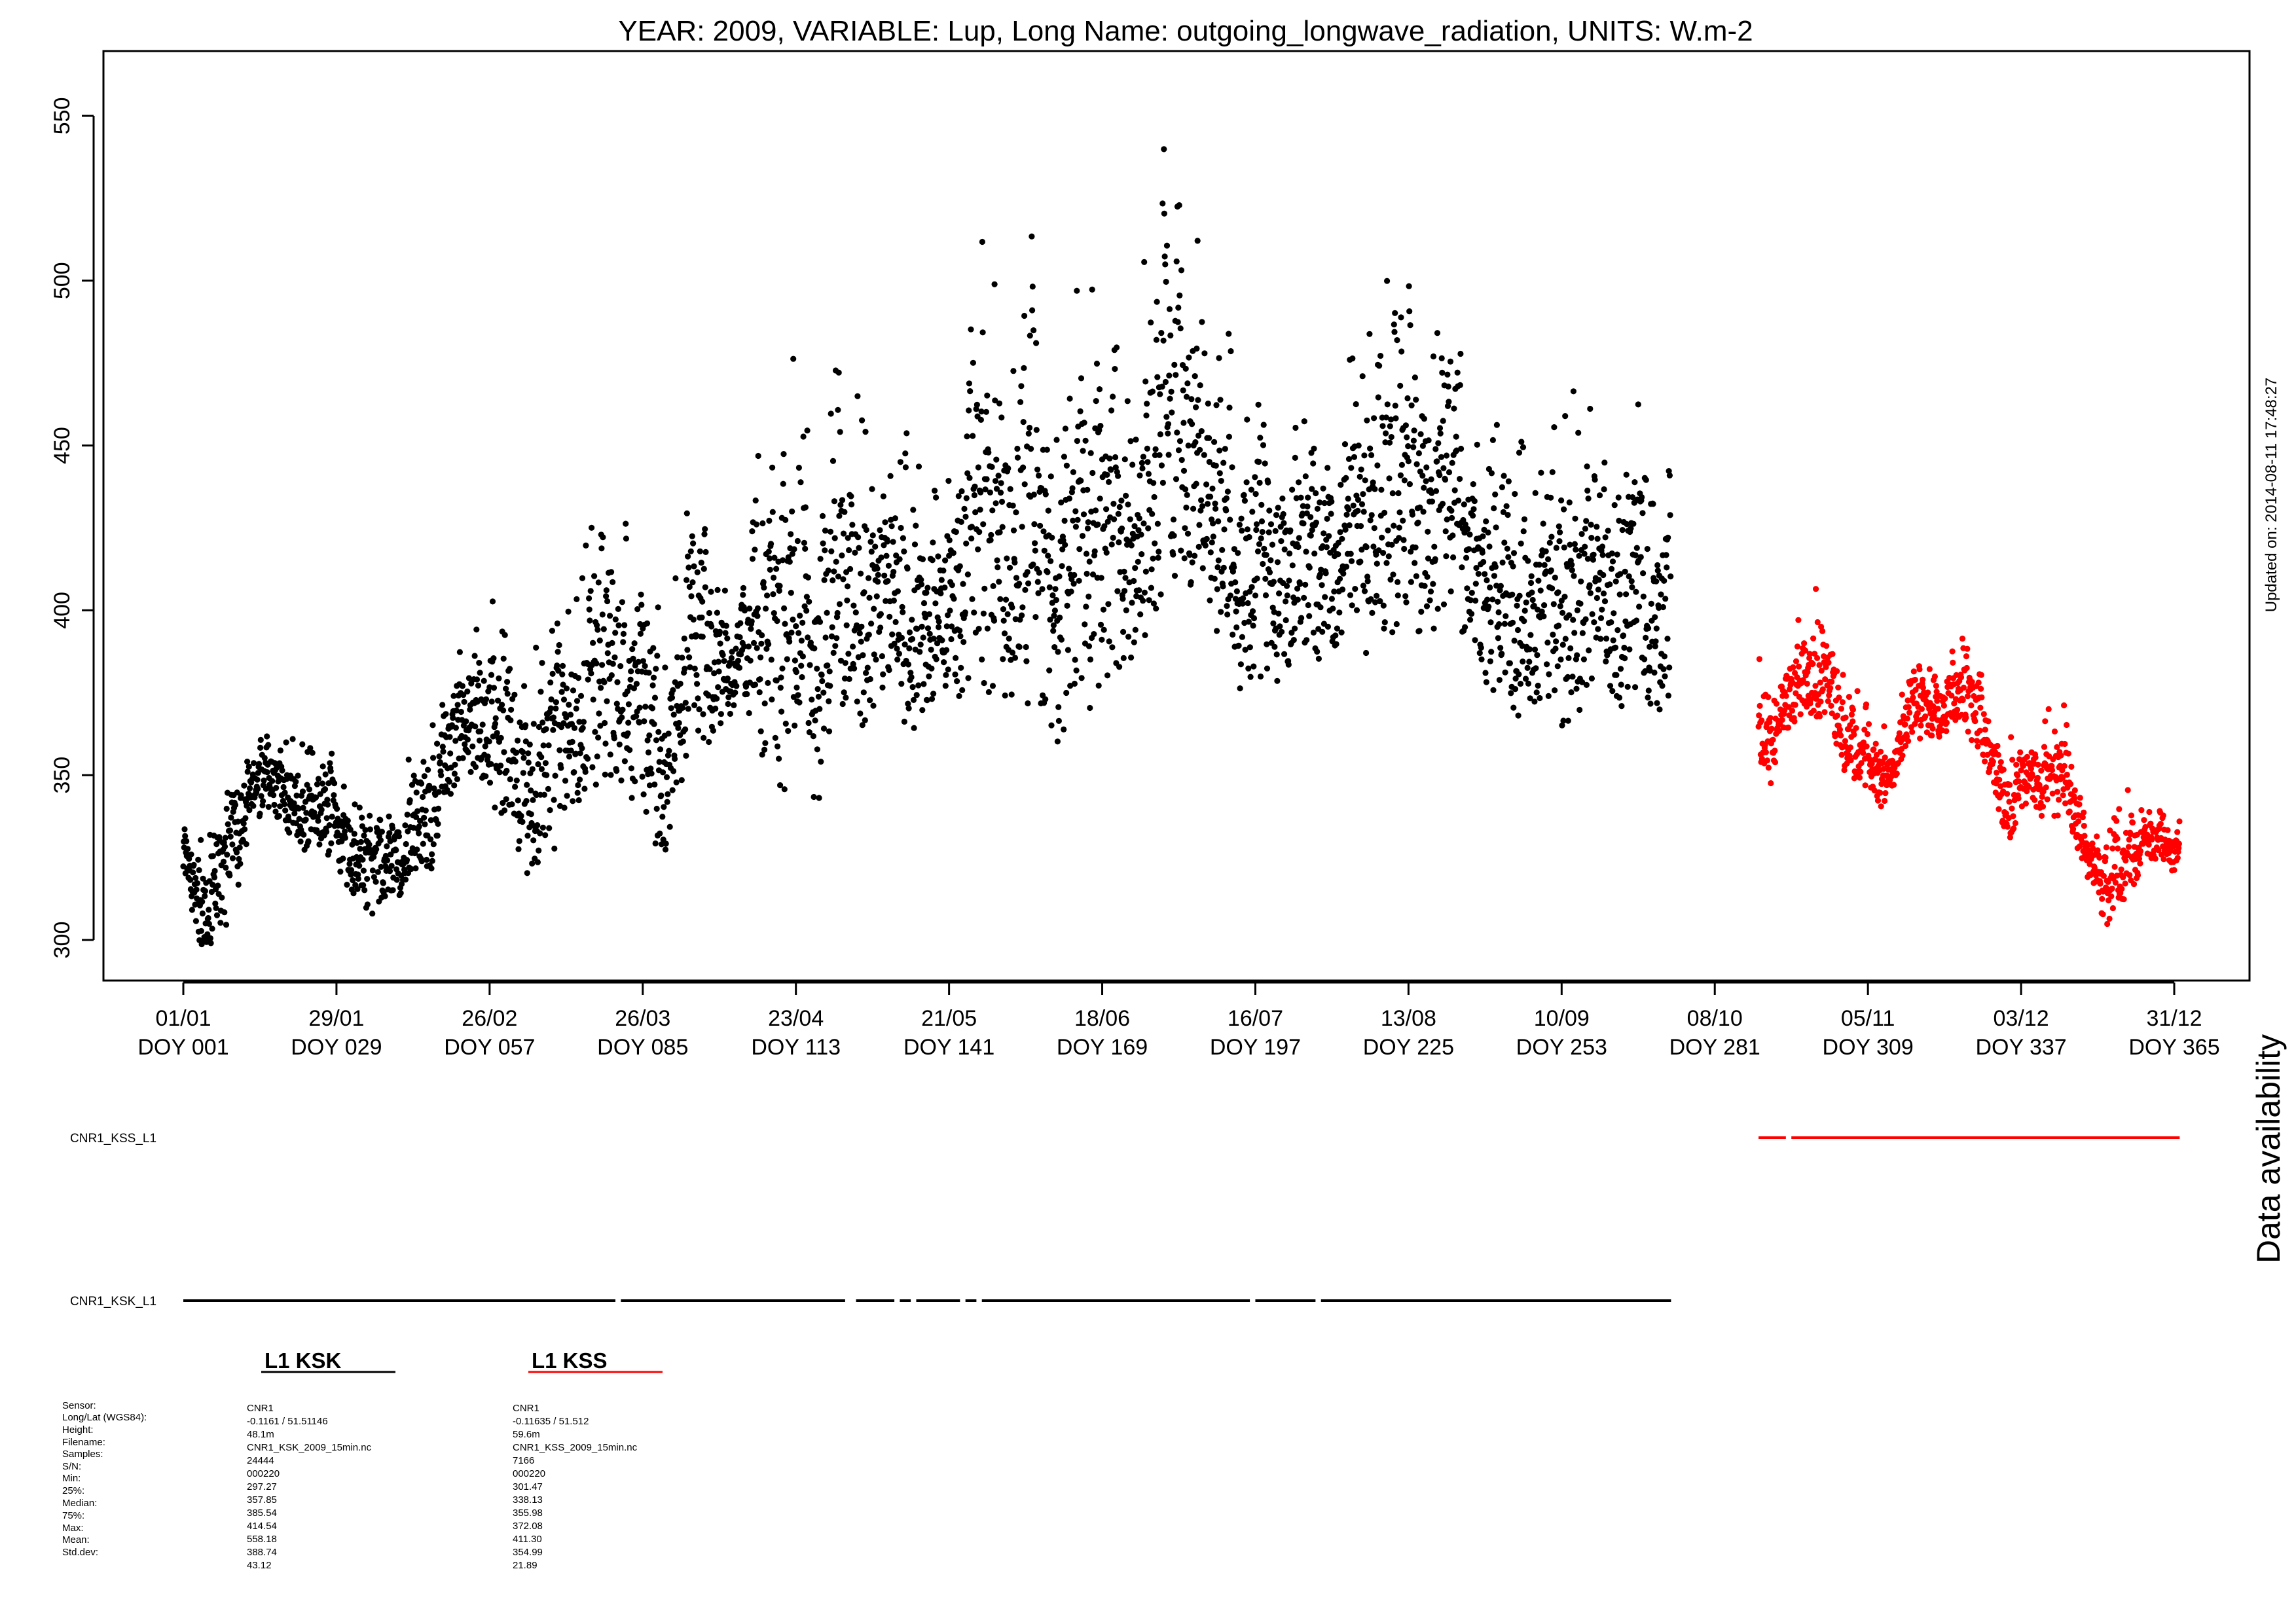 Image resolution: width=2296 pixels, height=1624 pixels. What do you see at coordinates (62, 610) in the screenshot?
I see `y-tick-label: 400` at bounding box center [62, 610].